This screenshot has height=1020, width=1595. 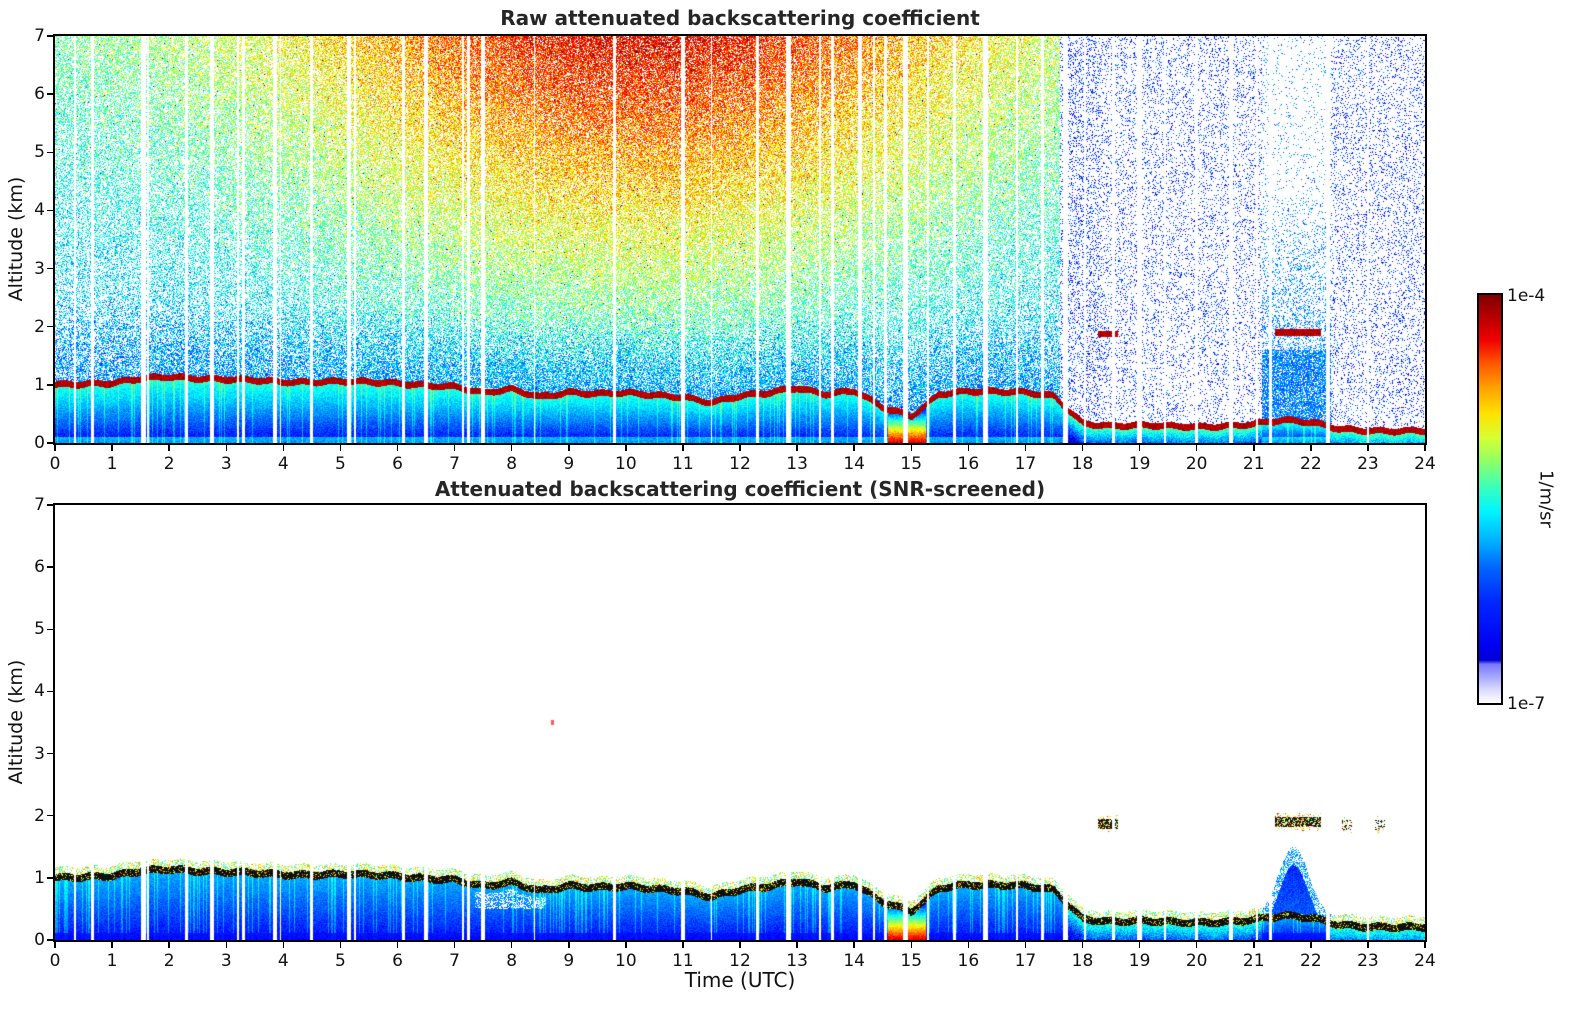 I want to click on colorbar-max-label: 1e-4, so click(x=1526, y=296).